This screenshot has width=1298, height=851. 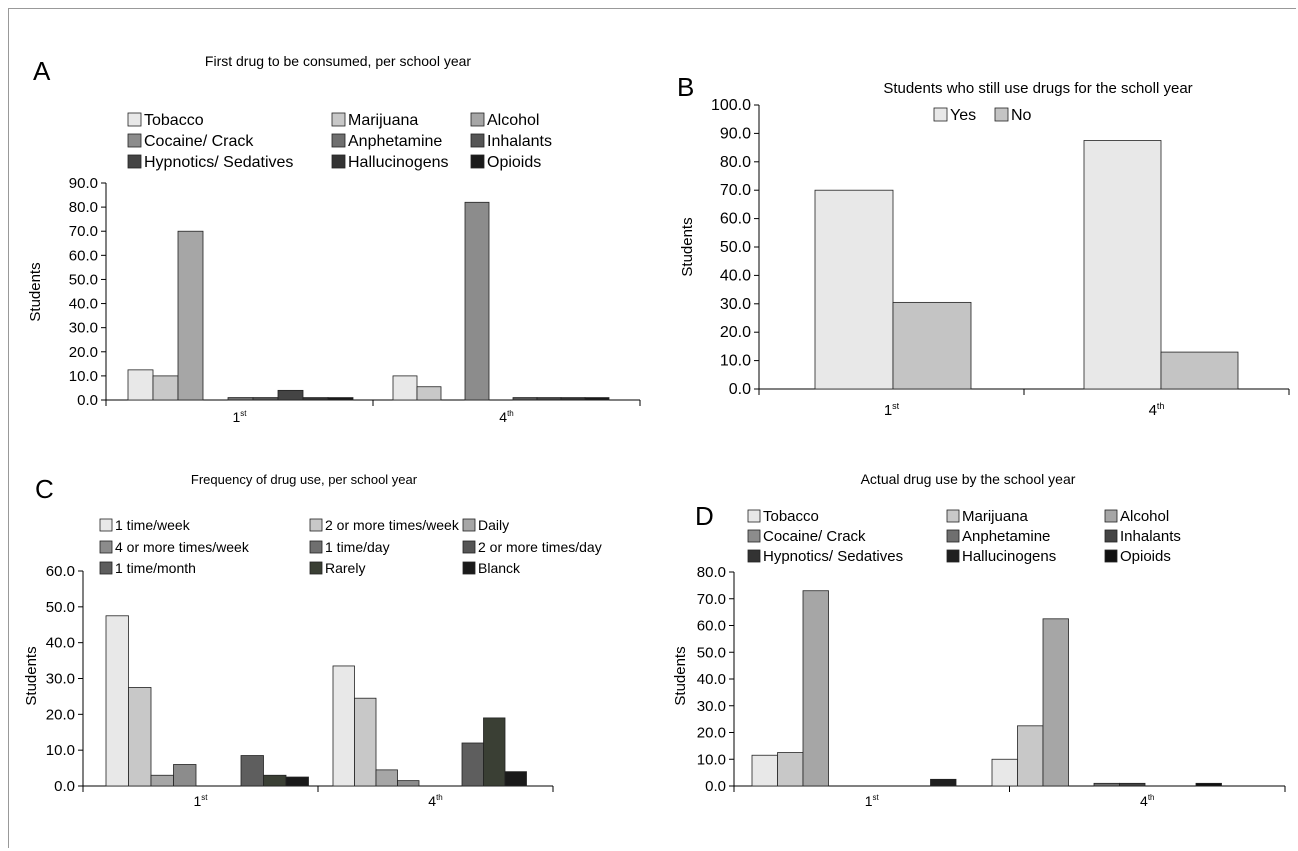 What do you see at coordinates (995, 516) in the screenshot?
I see `legend-label: Marijuana` at bounding box center [995, 516].